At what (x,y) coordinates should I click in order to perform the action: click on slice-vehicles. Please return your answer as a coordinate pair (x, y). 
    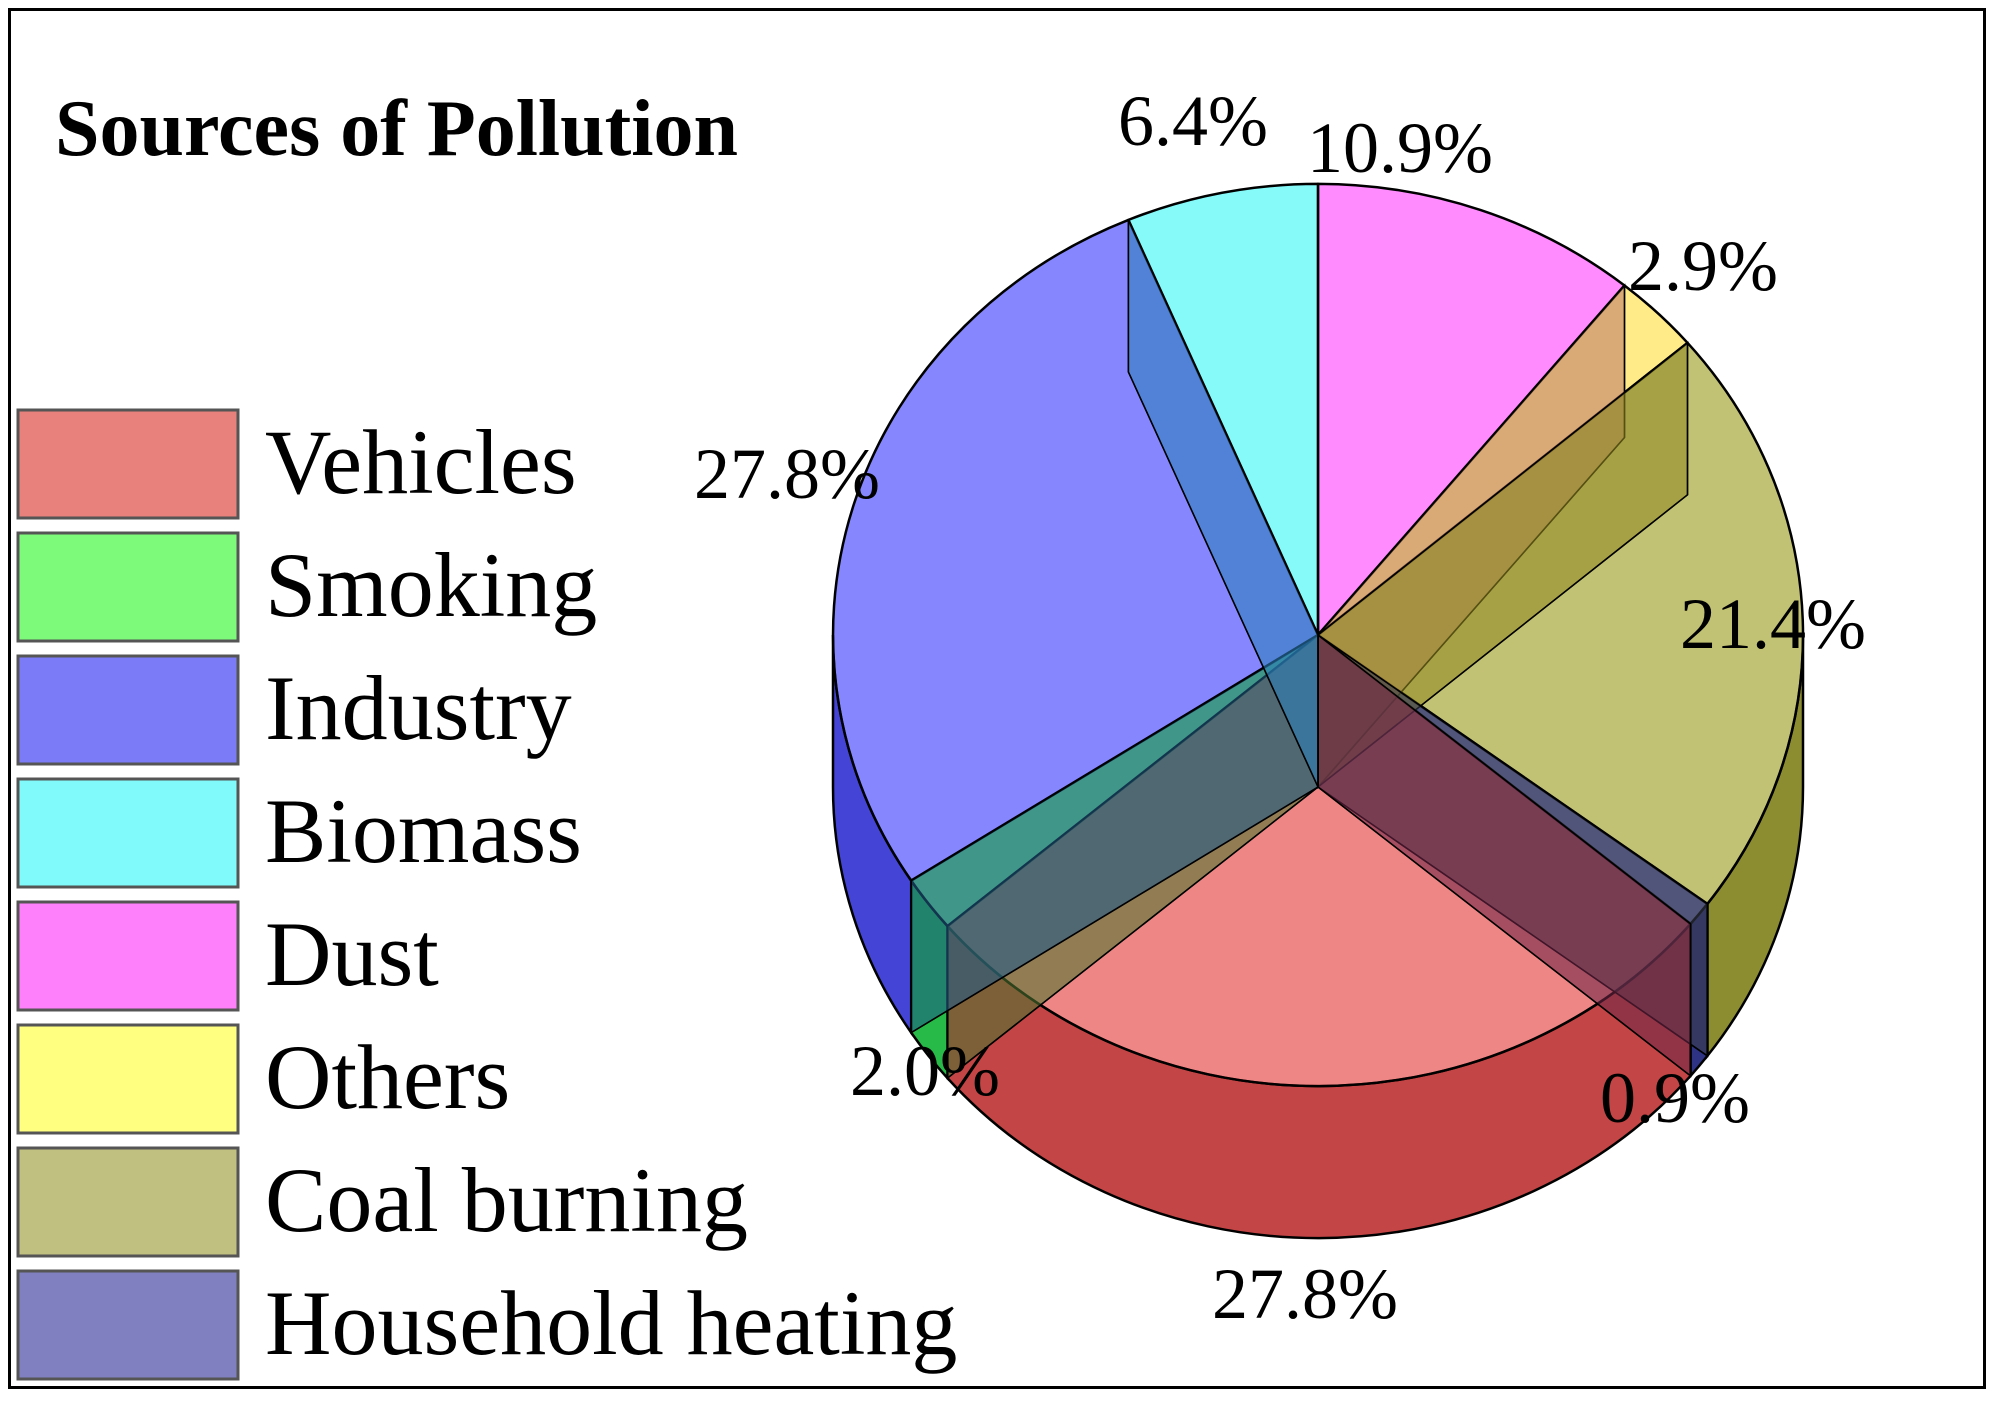
    Looking at the image, I should click on (1319, 860).